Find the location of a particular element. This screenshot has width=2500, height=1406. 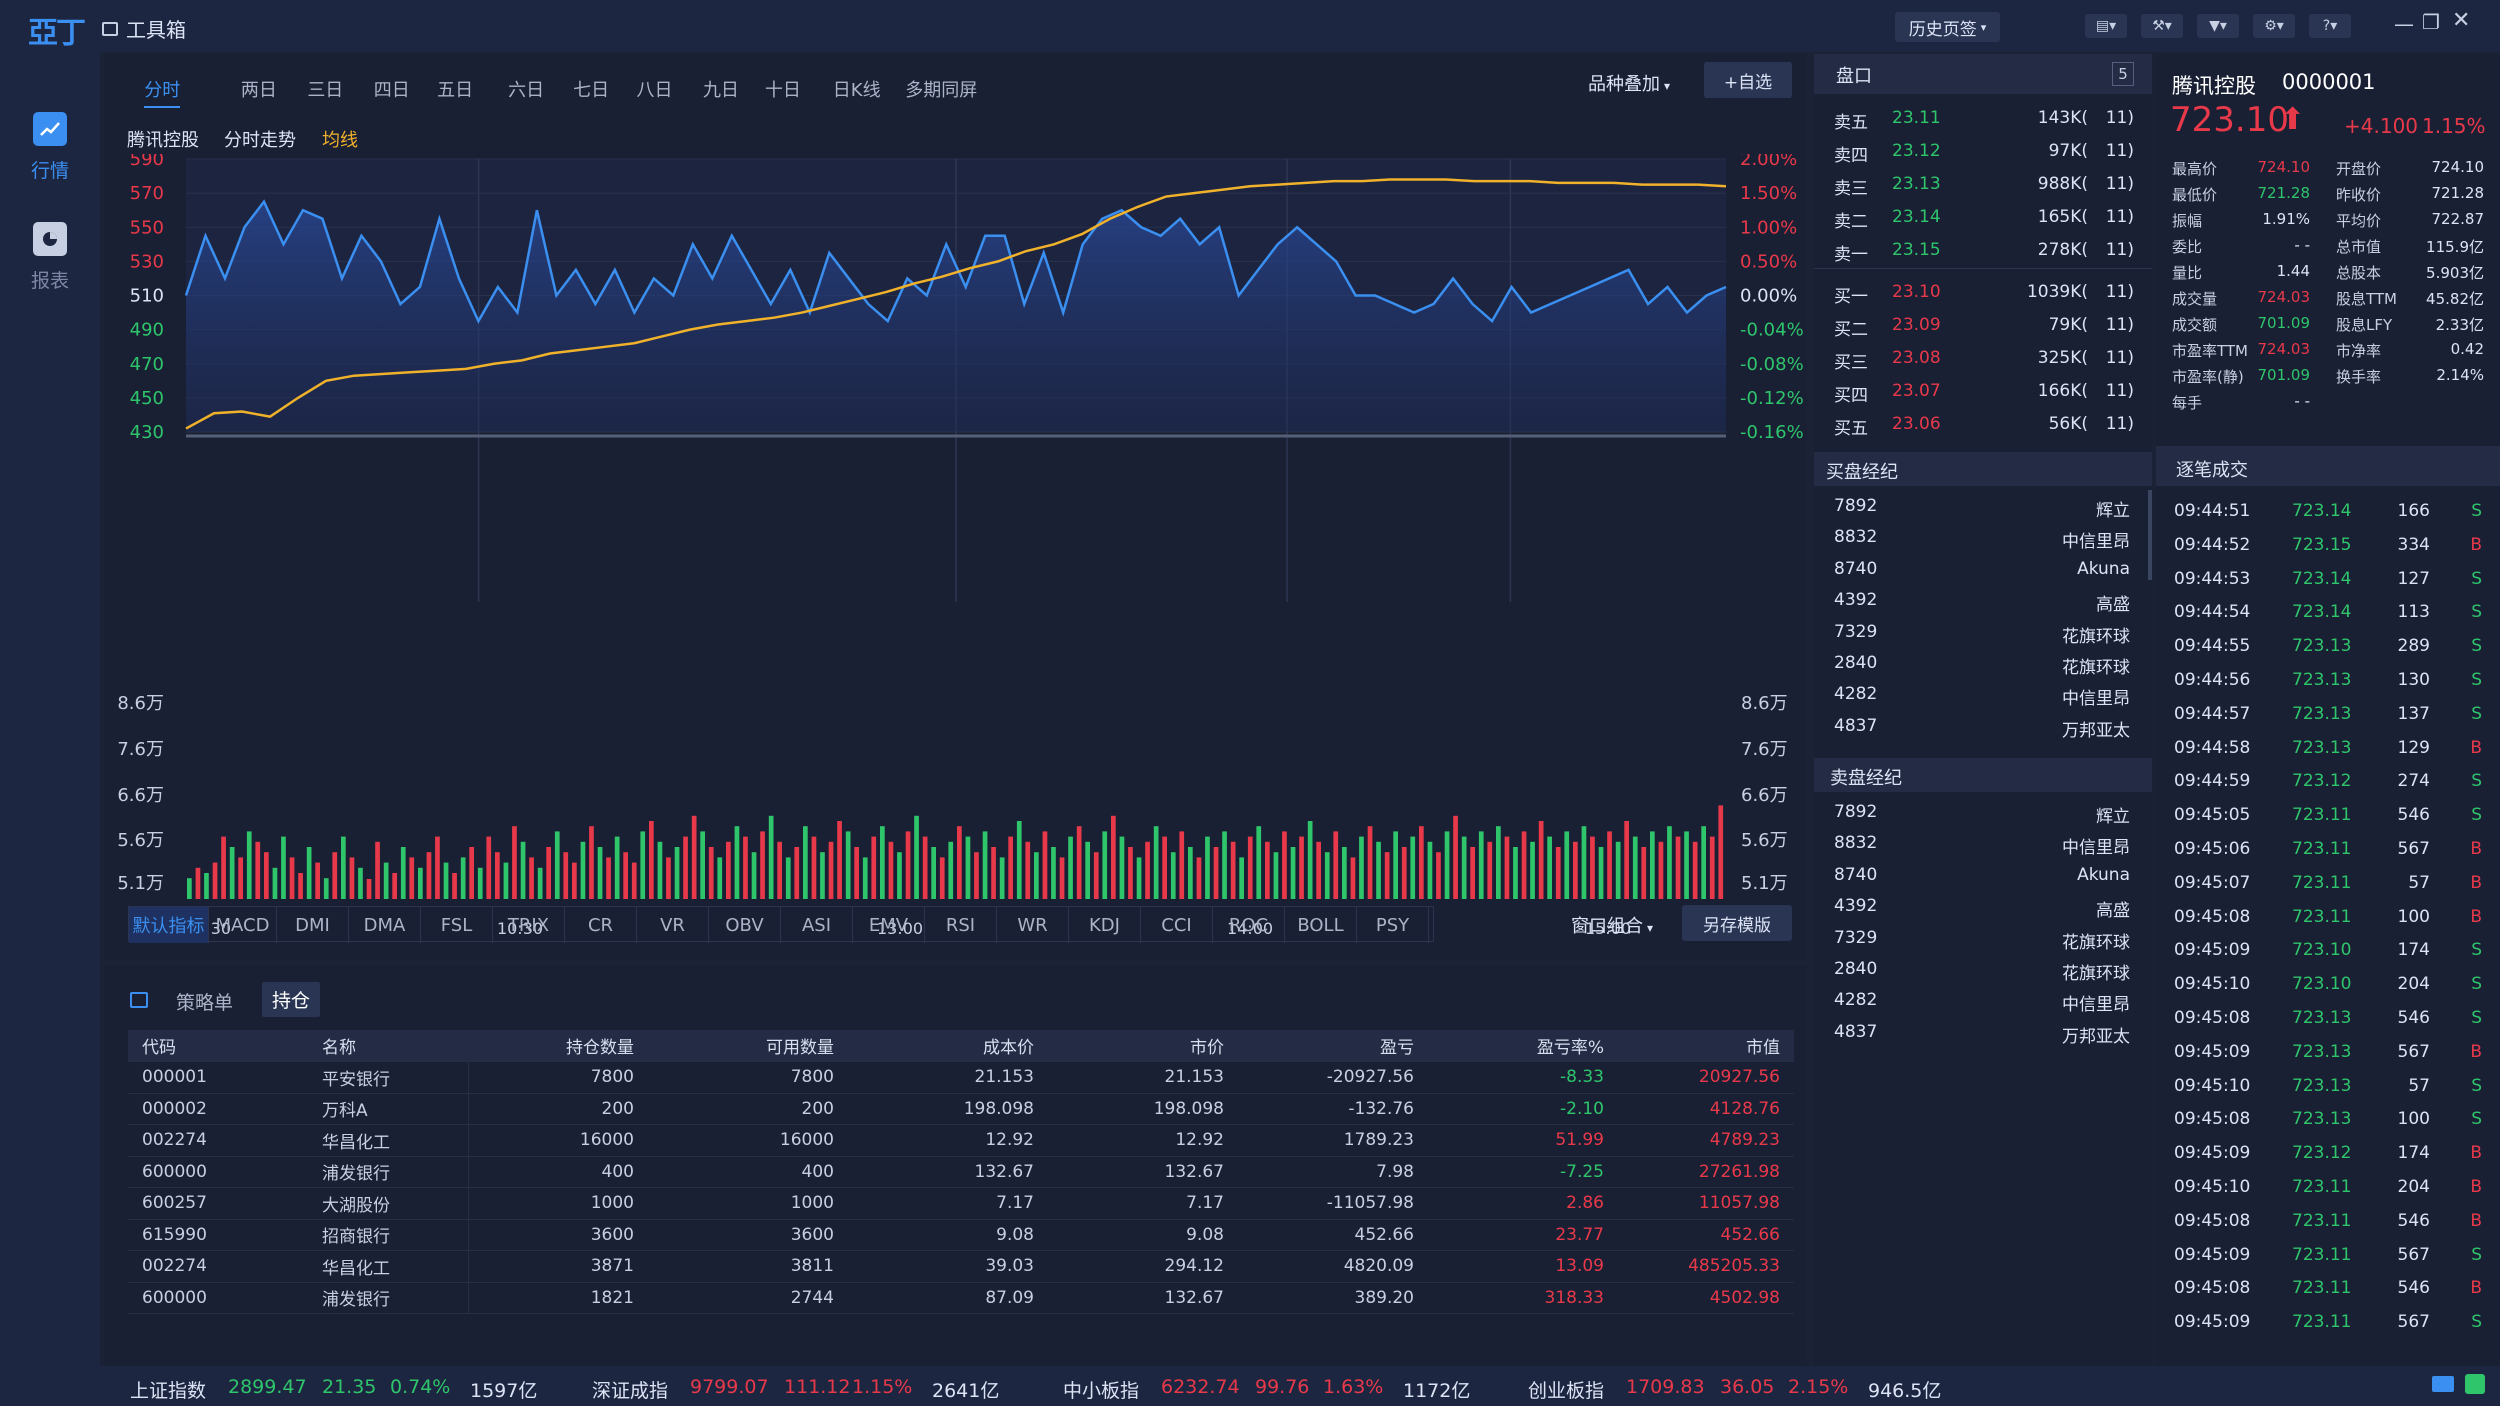

panel-toggle-icon is located at coordinates (139, 1000).